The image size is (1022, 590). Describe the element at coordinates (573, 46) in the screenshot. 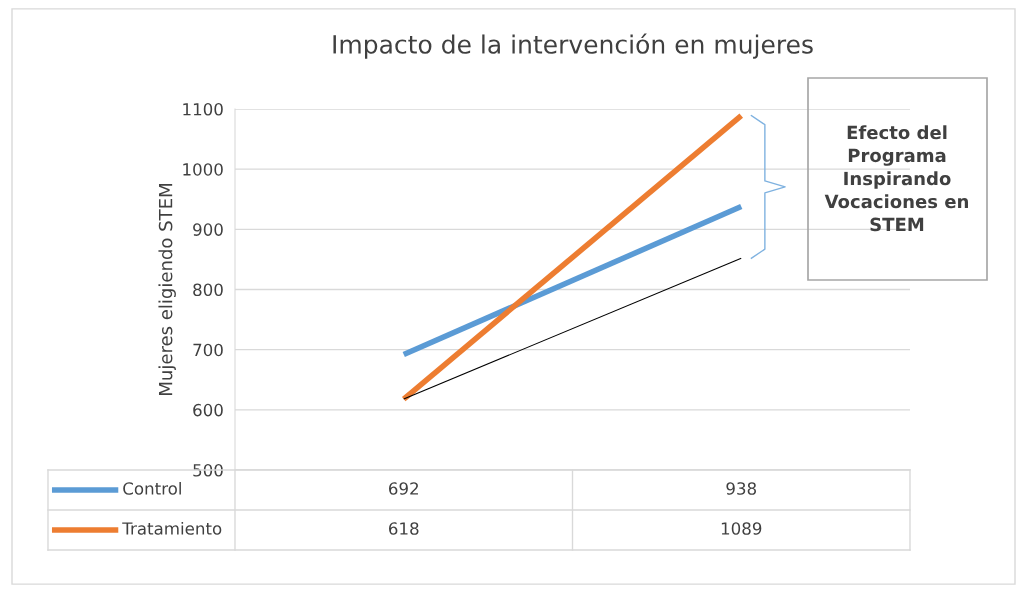

I see `chart-title: Impacto de la intervención en mujeres` at that location.